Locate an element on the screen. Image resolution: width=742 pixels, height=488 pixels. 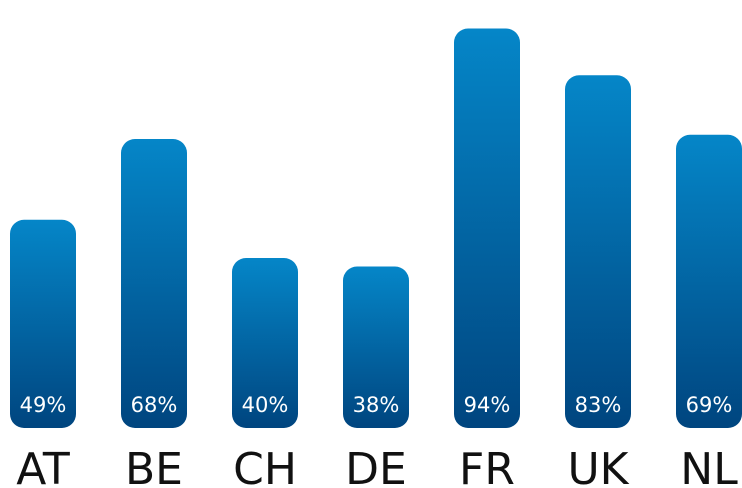
bar-nl is located at coordinates (709, 281).